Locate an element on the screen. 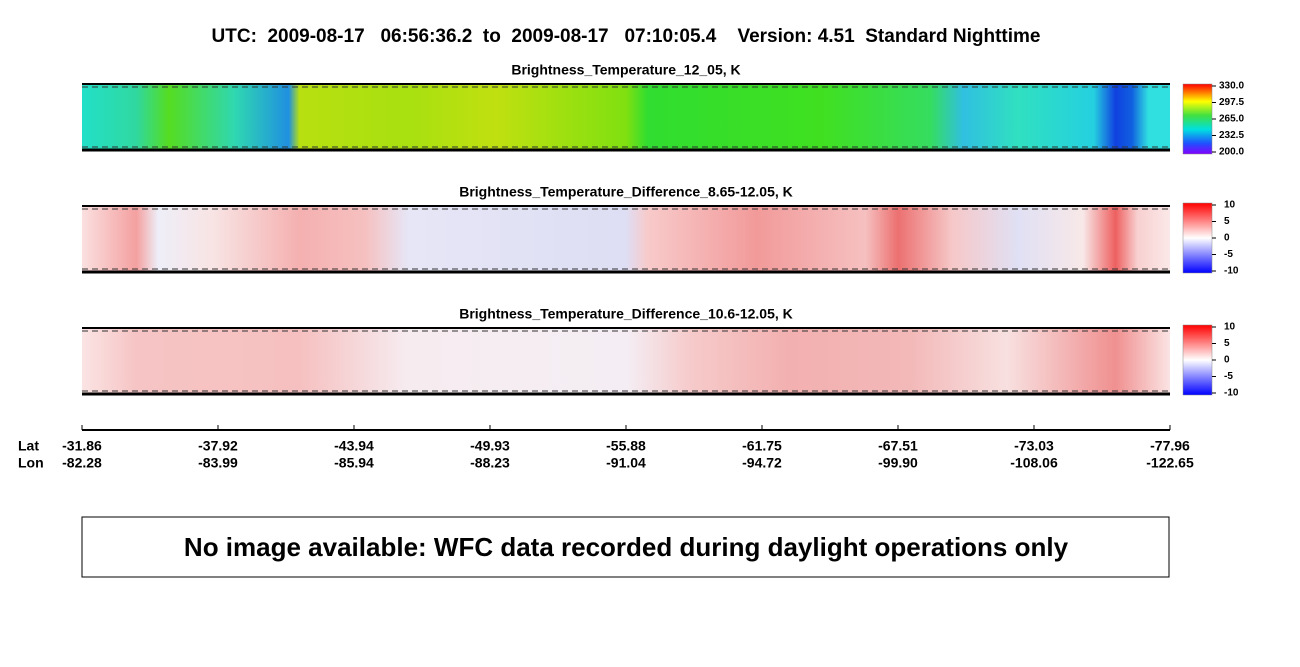 This screenshot has height=667, width=1300. lat-tick-label: -61.75 is located at coordinates (762, 446).